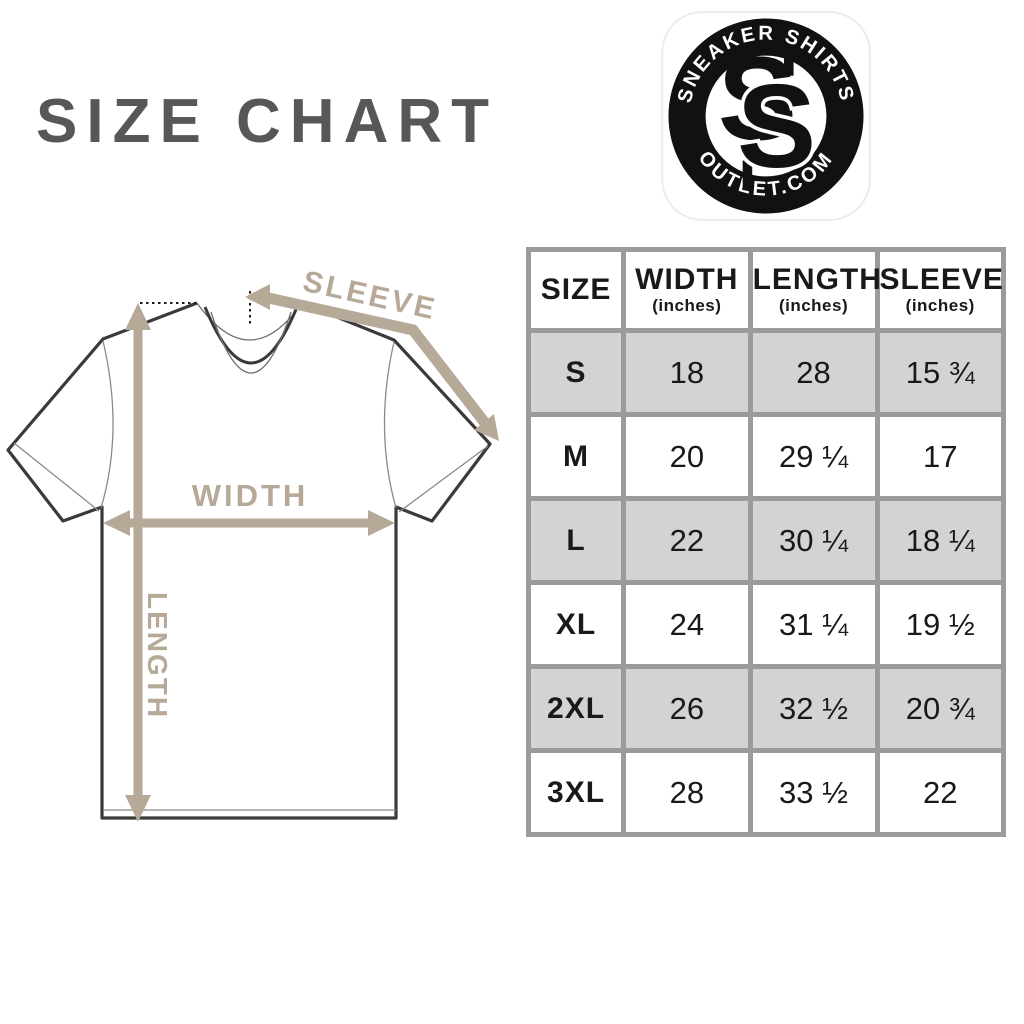  I want to click on table-row-3xl: 3XL 28 33 ½ 22, so click(766, 792).